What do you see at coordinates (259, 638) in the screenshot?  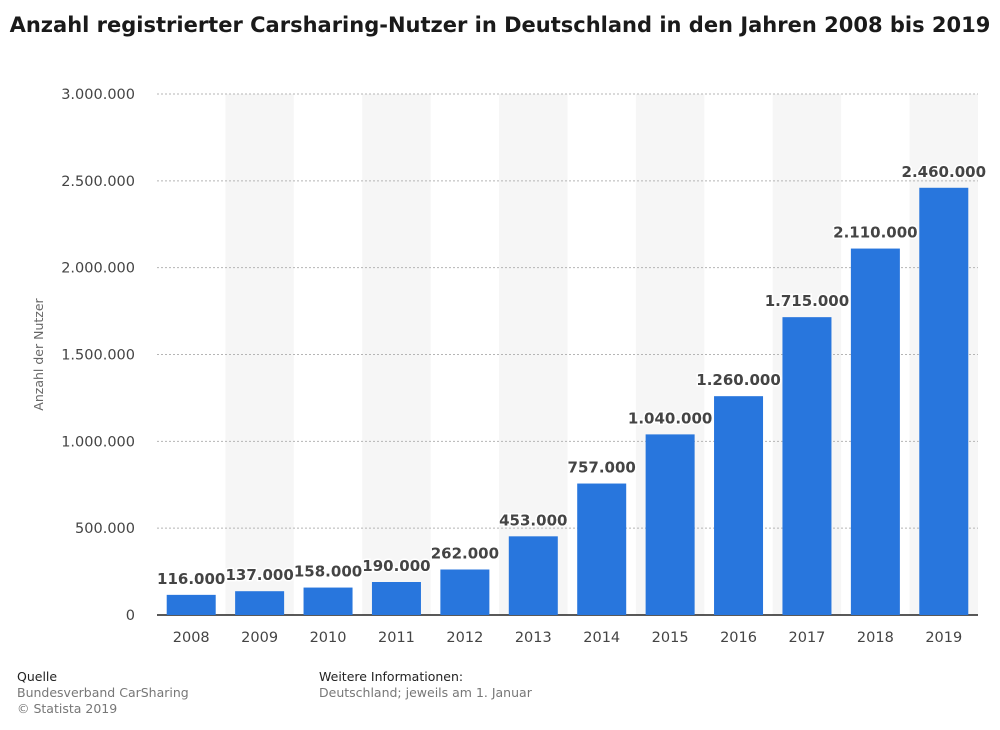 I see `x-tick-label: 2009` at bounding box center [259, 638].